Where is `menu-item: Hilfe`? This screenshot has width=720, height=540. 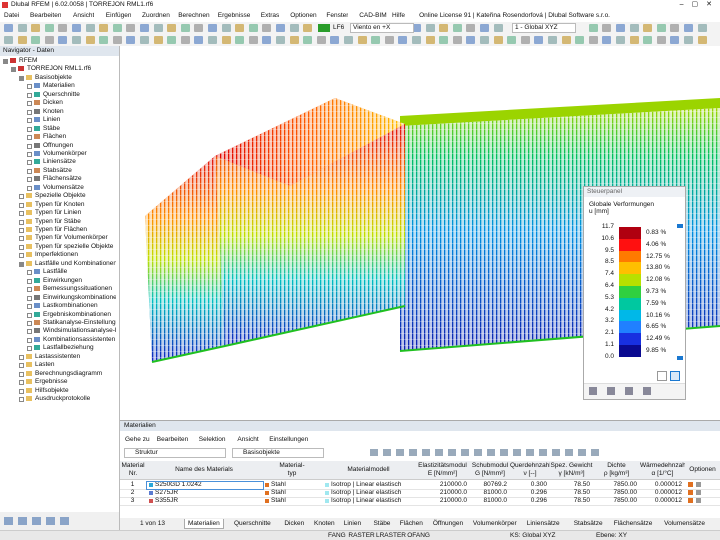
menu-item: Hilfe is located at coordinates (399, 15).